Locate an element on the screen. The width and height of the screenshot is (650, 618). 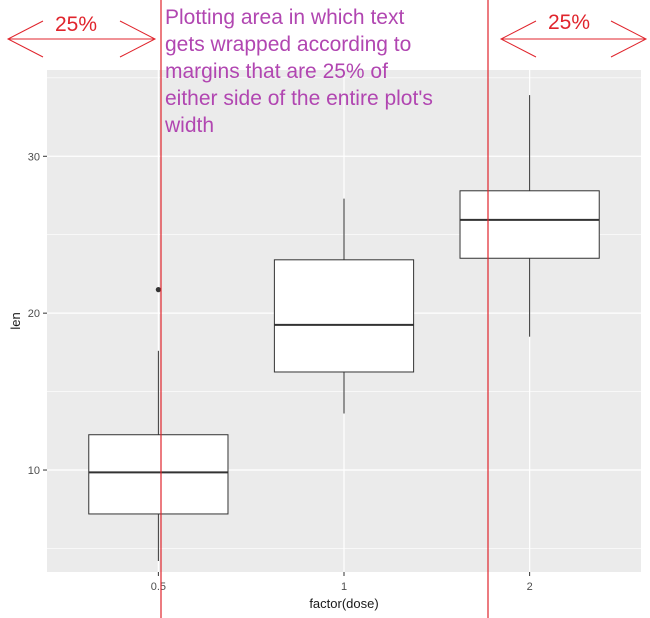
x-tick-label: 2 is located at coordinates (530, 587).